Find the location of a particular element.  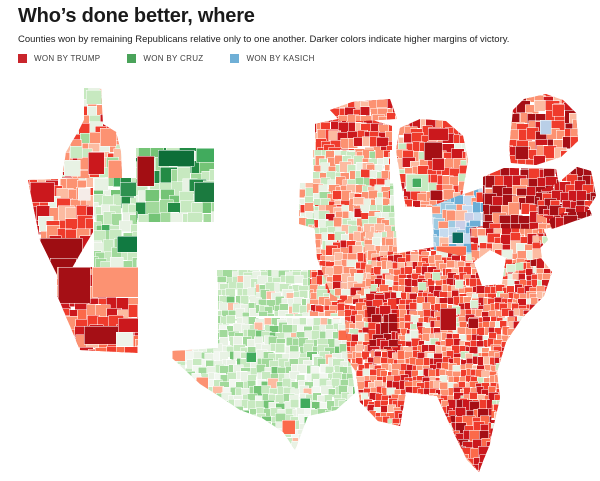

page-title: Who’s done better, where is located at coordinates (136, 16).